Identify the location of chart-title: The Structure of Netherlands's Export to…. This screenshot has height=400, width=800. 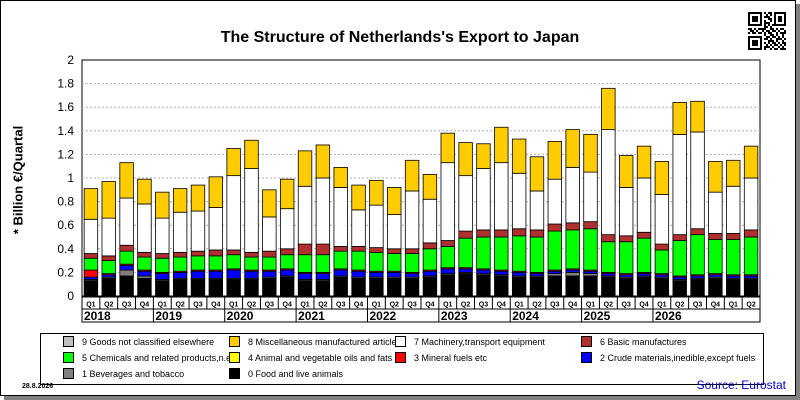
(400, 37).